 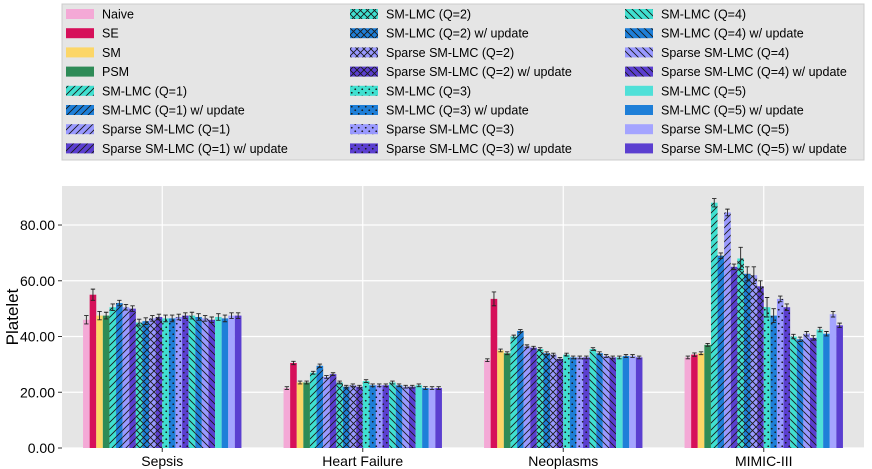 I want to click on legend-item: Naive, so click(x=100, y=15).